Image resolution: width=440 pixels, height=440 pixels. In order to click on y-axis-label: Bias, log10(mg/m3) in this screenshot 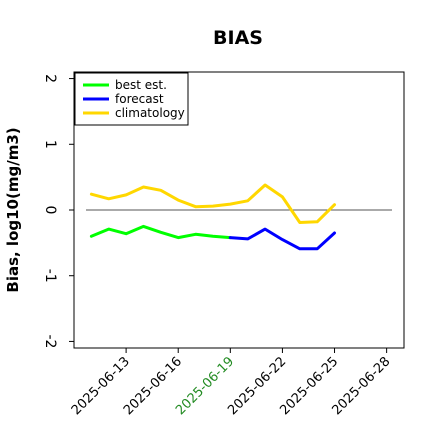, I will do `click(13, 209)`.